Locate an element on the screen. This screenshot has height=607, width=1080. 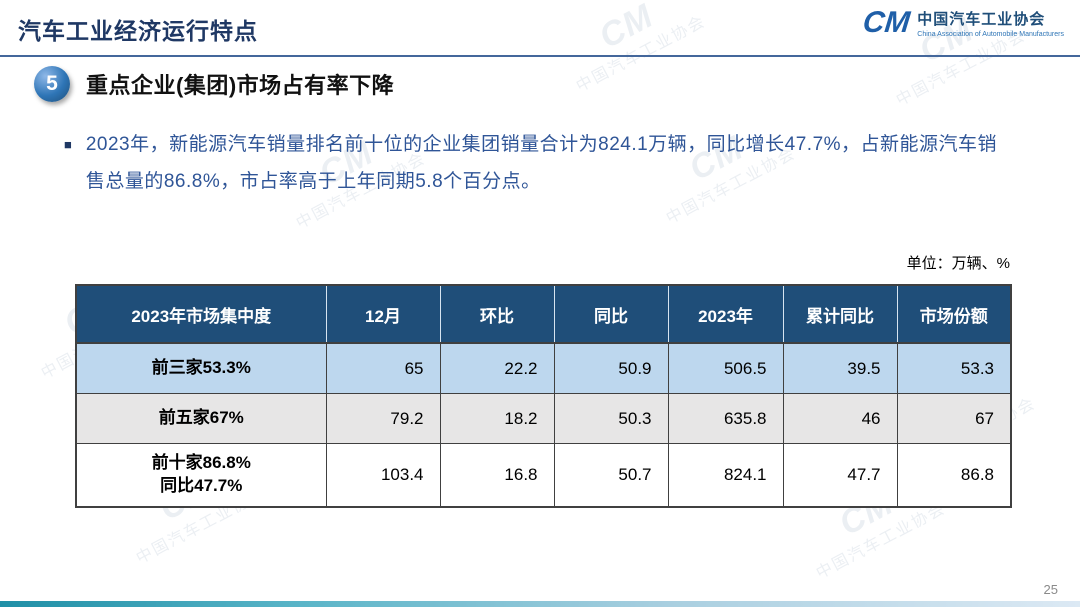
column-header: 2023年 is located at coordinates (725, 314).